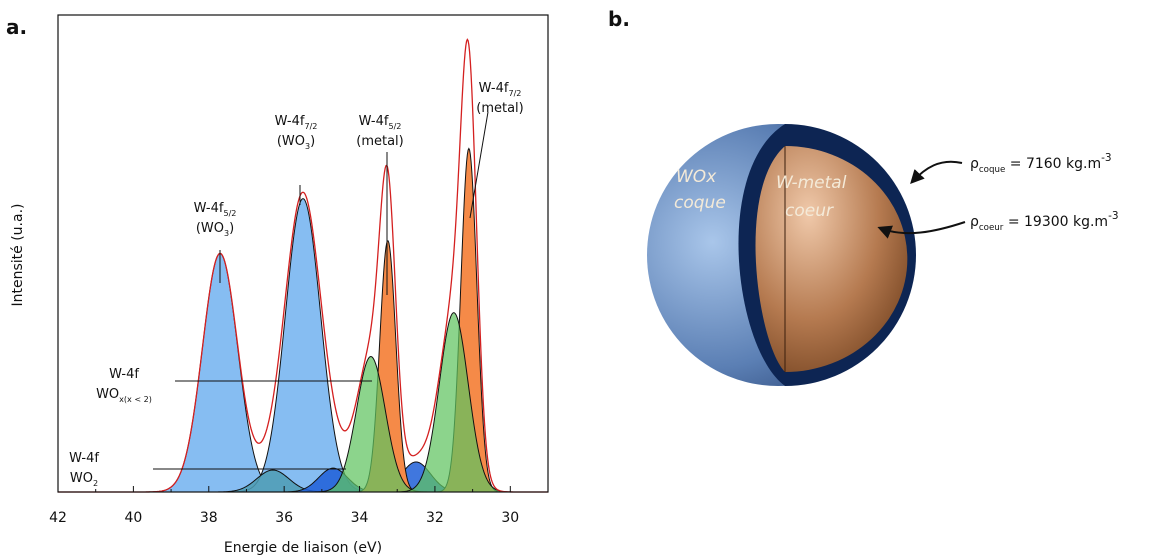 Image resolution: width=1151 pixels, height=557 pixels. I want to click on annotation-part: 2, so click(95, 483).